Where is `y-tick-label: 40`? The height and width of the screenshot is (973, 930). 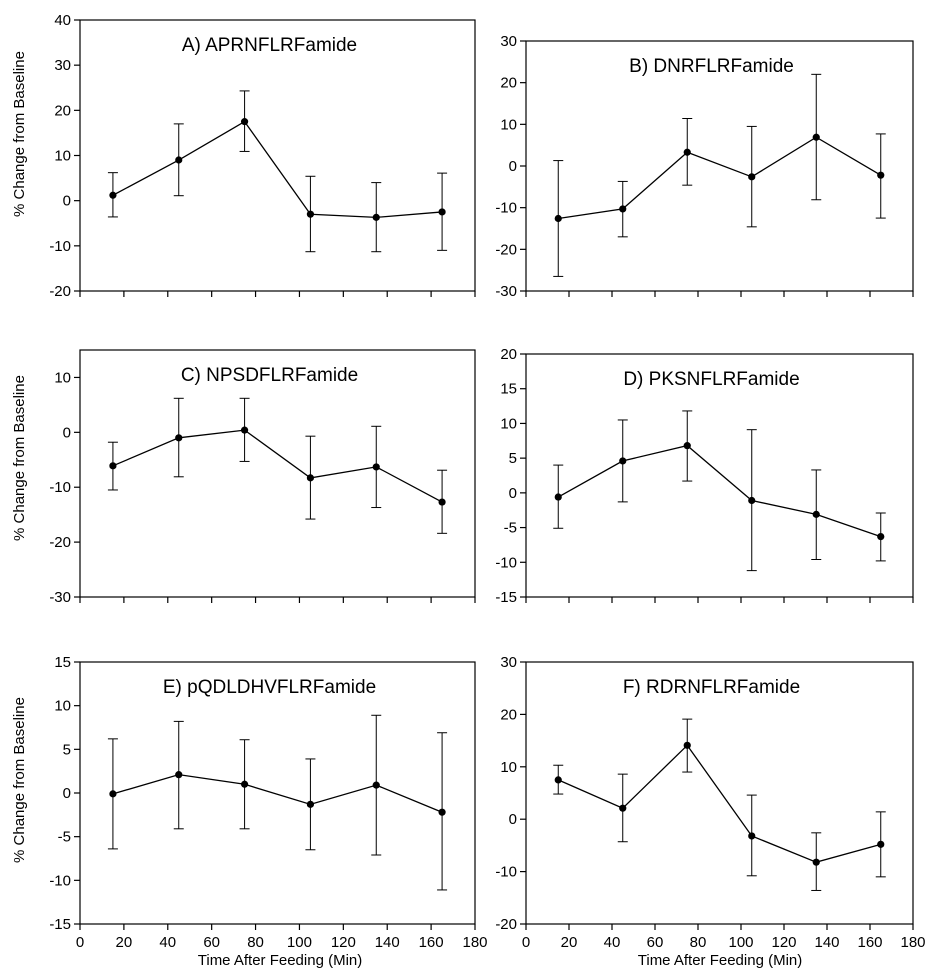
y-tick-label: 40 is located at coordinates (62, 20).